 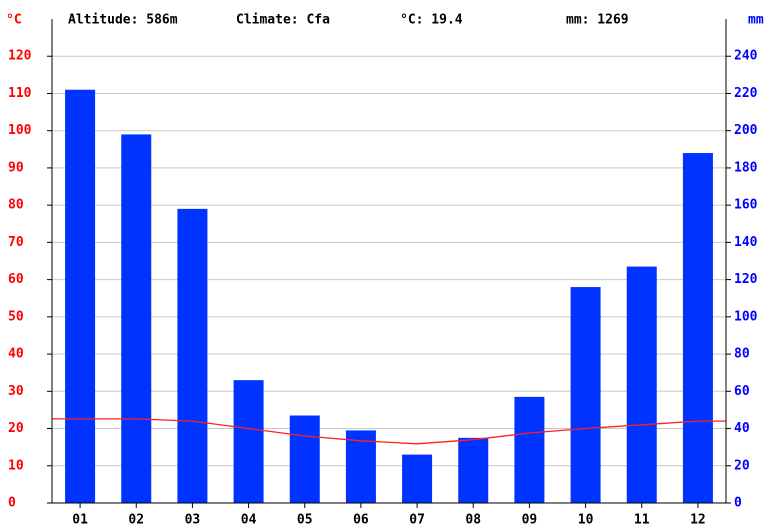 What do you see at coordinates (249, 520) in the screenshot?
I see `x-tick-label: 04` at bounding box center [249, 520].